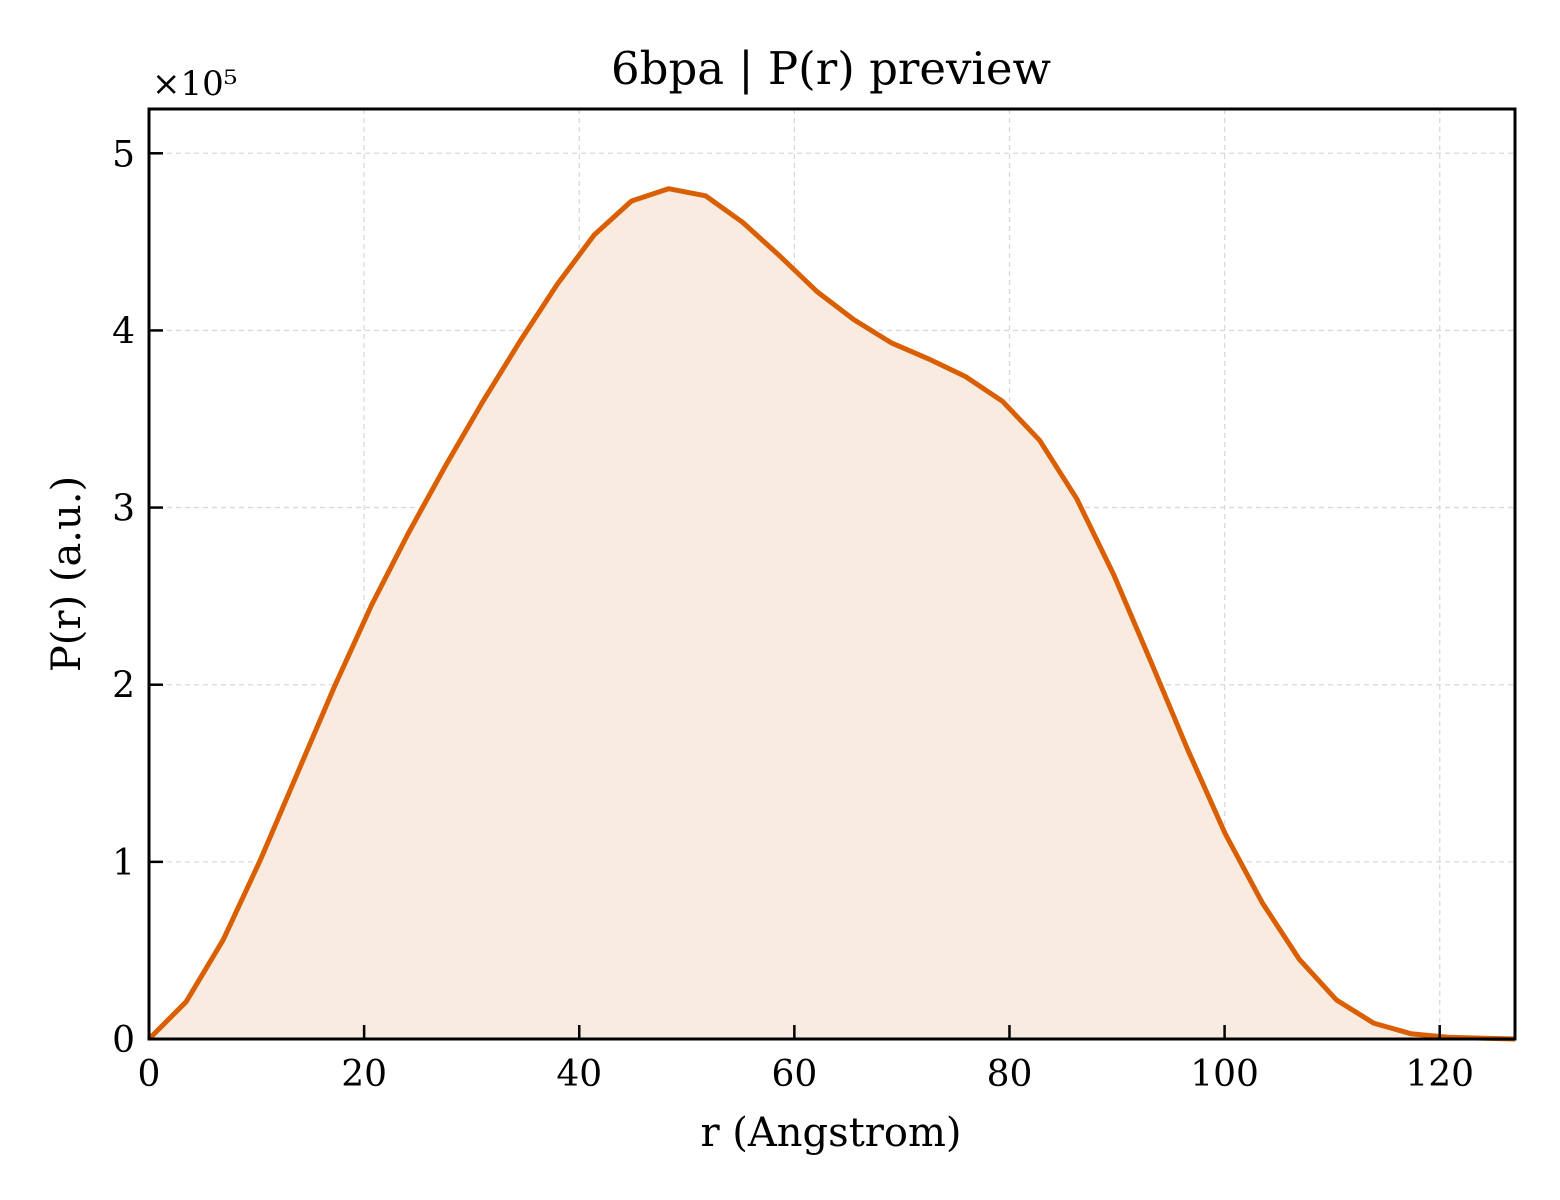 The width and height of the screenshot is (1560, 1200). I want to click on x-tick-label: 60, so click(794, 1074).